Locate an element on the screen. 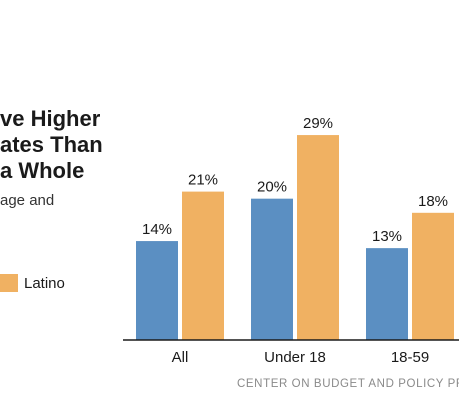 This screenshot has width=459, height=420. chart-title: ve Higher ates Than a Whole is located at coordinates (70, 145).